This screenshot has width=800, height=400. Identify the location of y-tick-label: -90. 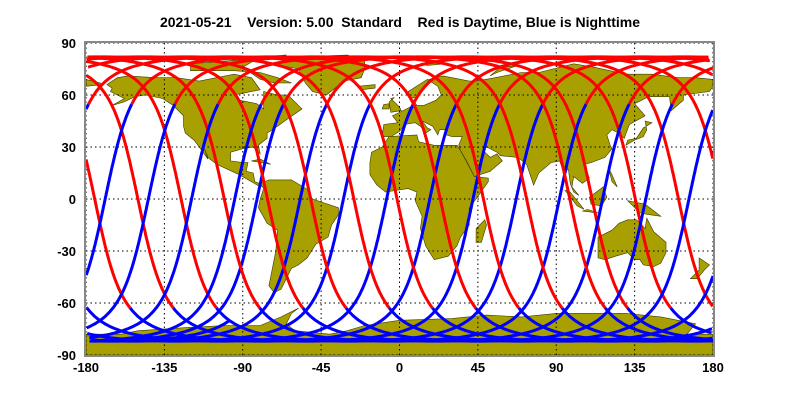
(66, 355).